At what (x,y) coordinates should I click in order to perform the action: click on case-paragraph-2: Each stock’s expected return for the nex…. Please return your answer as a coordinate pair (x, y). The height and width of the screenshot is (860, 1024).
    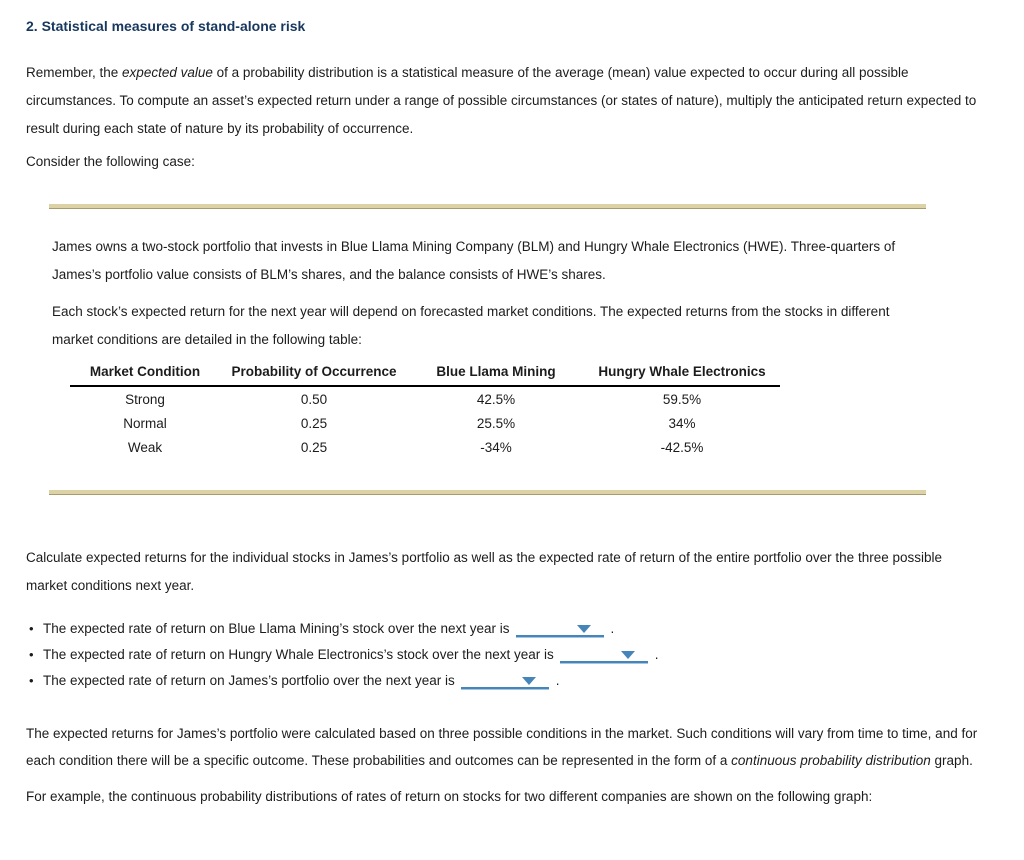
    Looking at the image, I should click on (471, 325).